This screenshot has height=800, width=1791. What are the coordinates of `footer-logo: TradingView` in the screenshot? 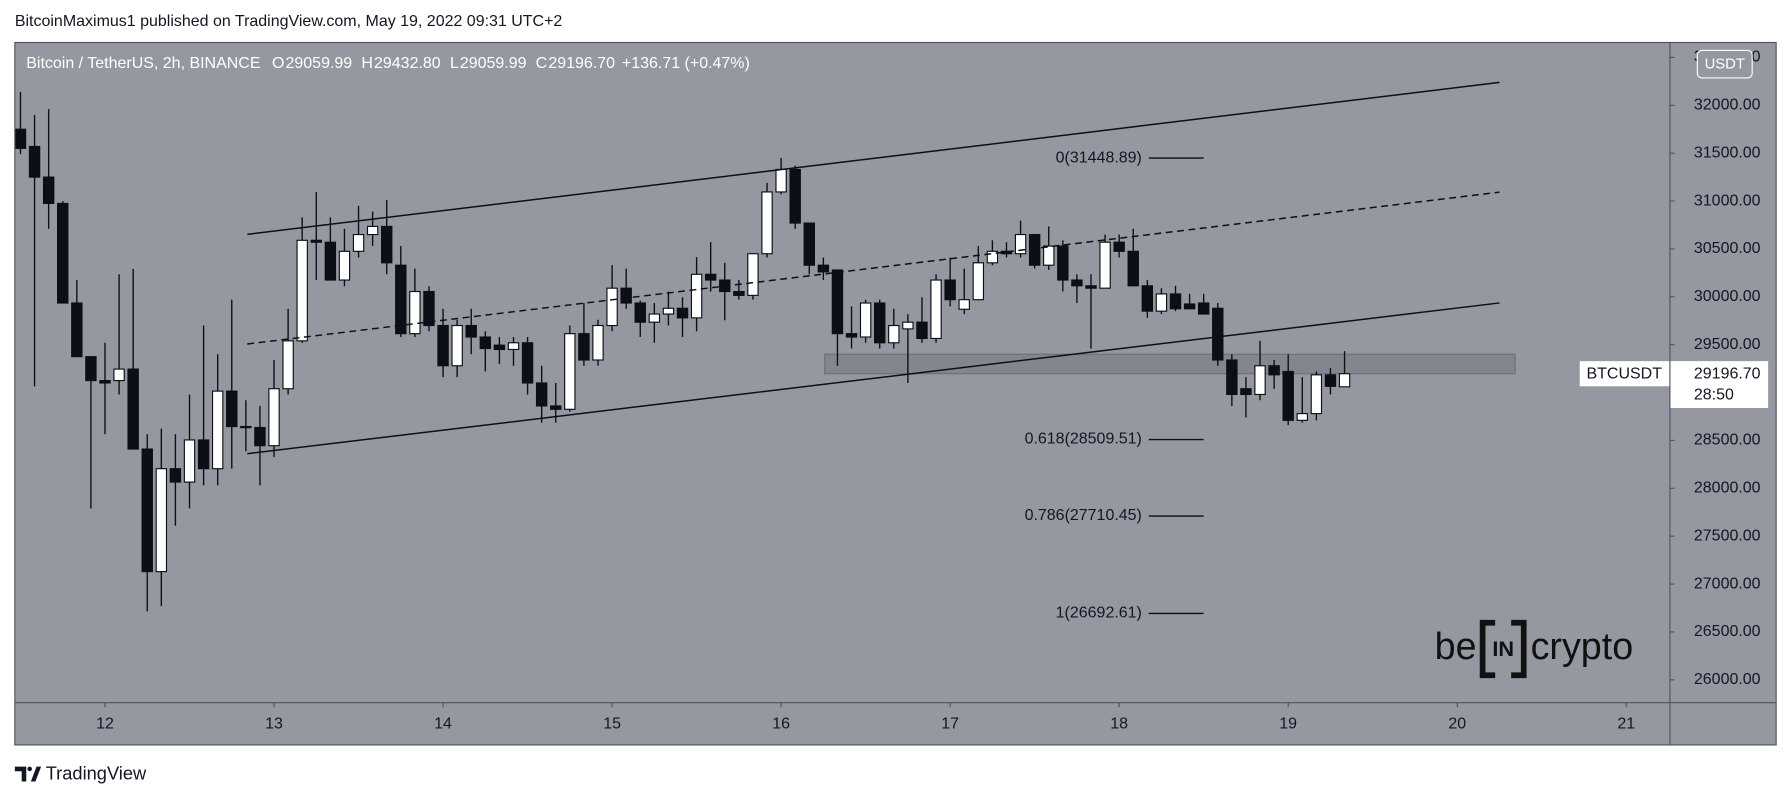 It's located at (80, 772).